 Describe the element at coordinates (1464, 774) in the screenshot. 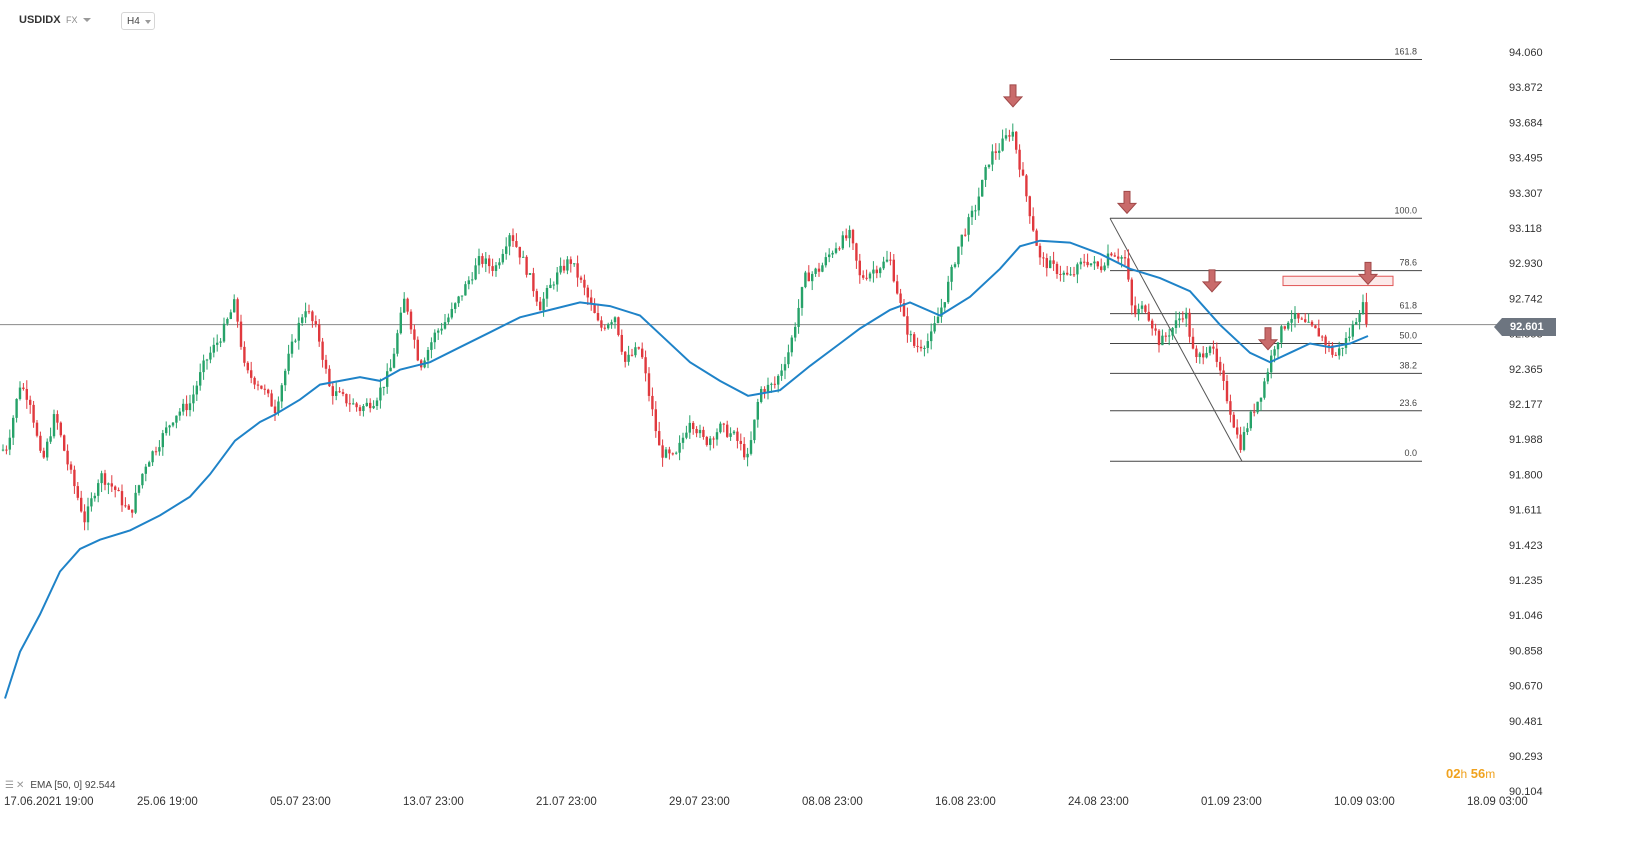

I see `timer-hours-unit: h` at that location.